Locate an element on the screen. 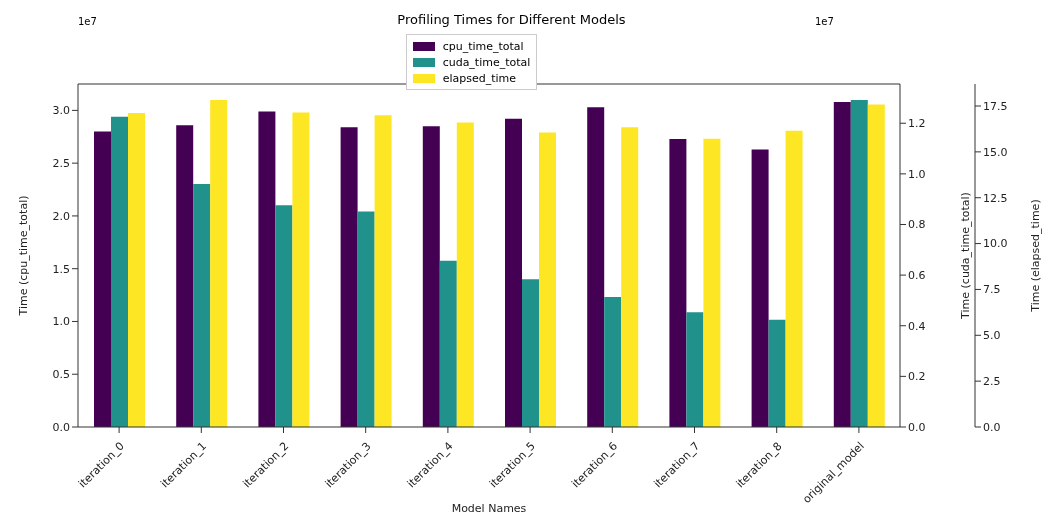 The image size is (1063, 530). legend-label: cuda_time_total is located at coordinates (486, 62).